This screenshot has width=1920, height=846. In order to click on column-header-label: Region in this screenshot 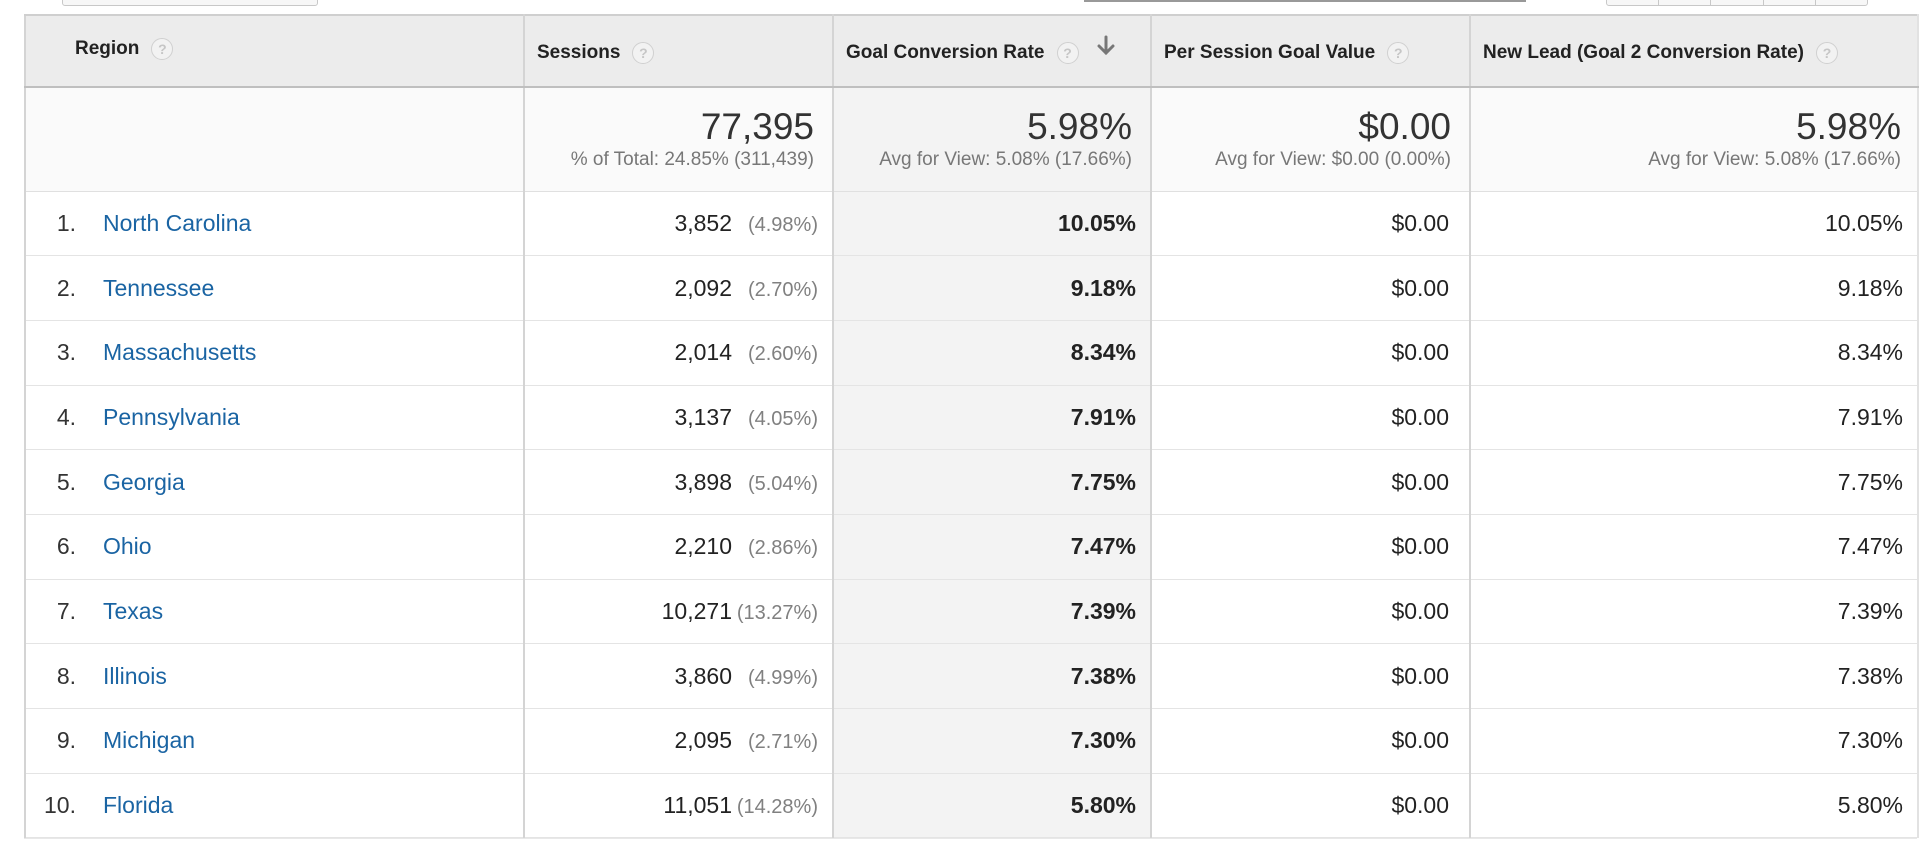, I will do `click(107, 48)`.